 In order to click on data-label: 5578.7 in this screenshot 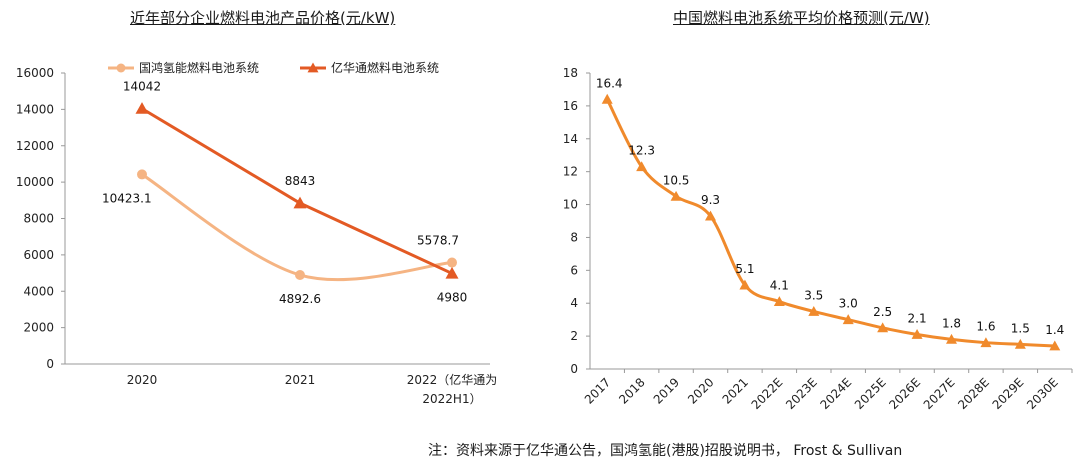, I will do `click(438, 241)`.